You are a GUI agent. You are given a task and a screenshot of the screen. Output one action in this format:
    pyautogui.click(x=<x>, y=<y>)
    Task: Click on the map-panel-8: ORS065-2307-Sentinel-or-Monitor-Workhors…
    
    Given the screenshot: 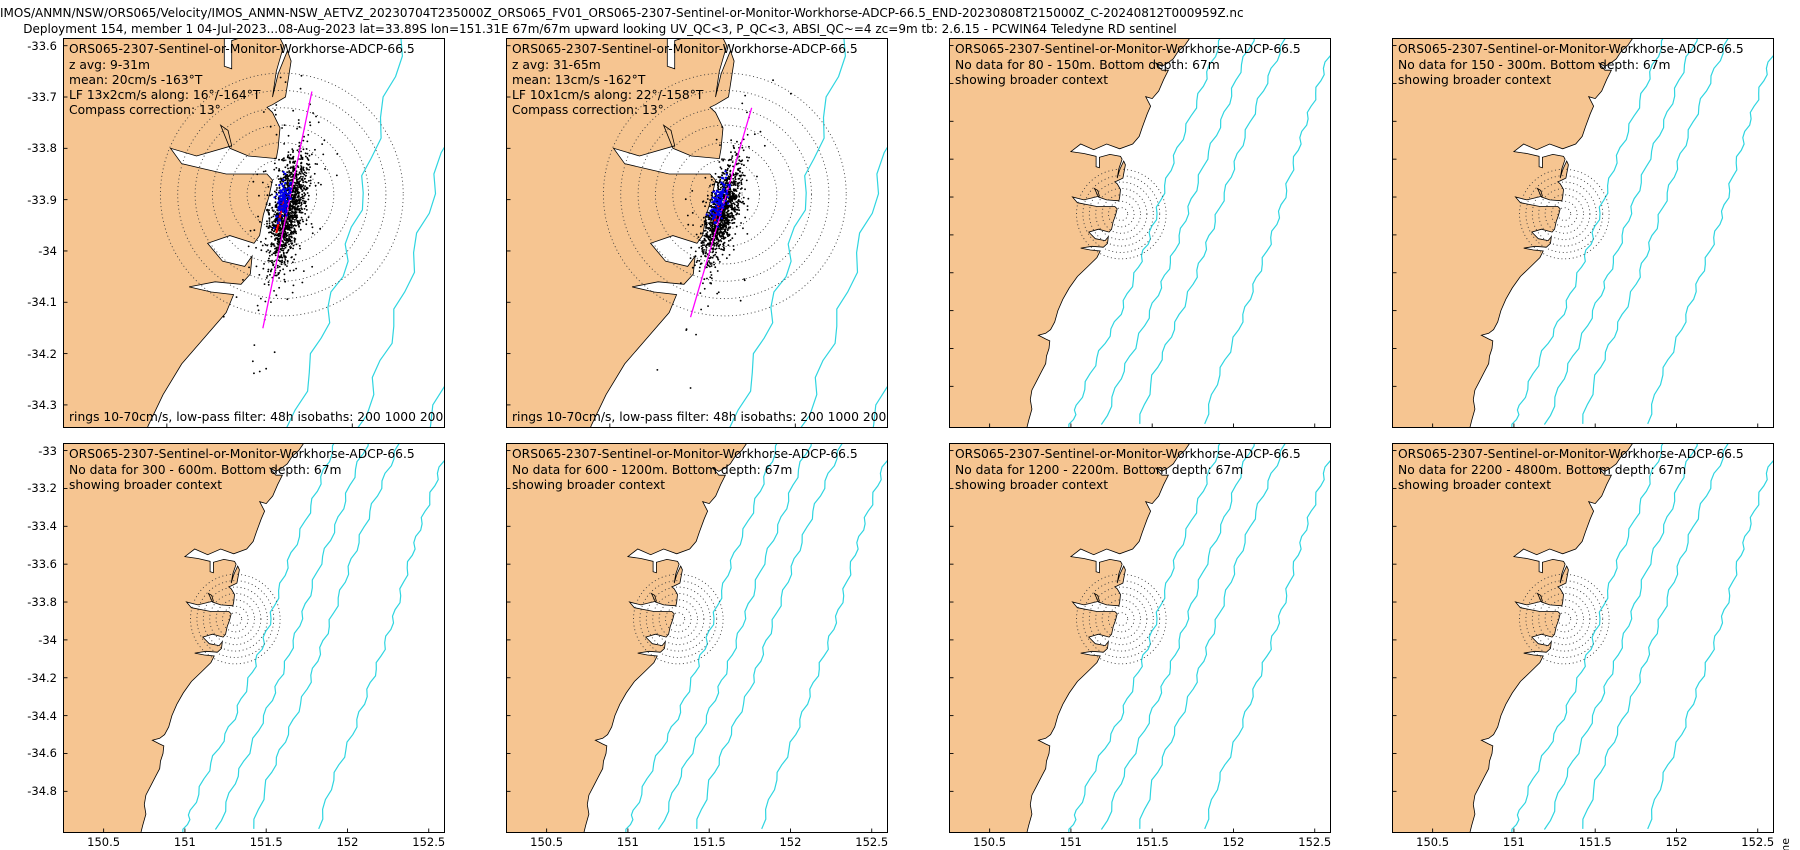 What is the action you would take?
    pyautogui.click(x=1583, y=638)
    